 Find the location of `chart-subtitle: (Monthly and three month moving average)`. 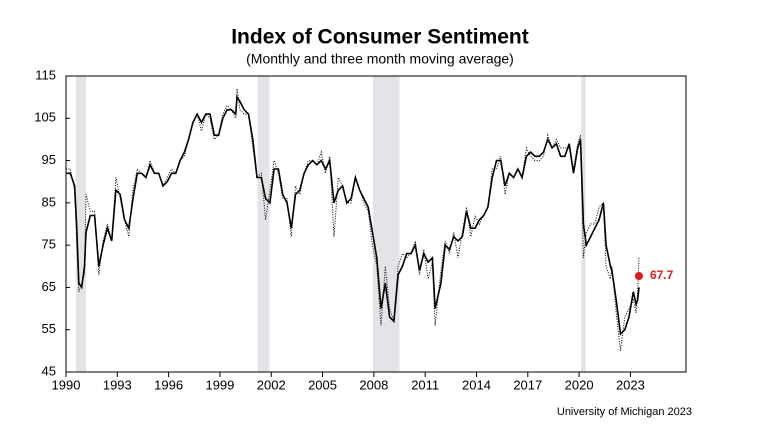

chart-subtitle: (Monthly and three month moving average) is located at coordinates (380, 59).